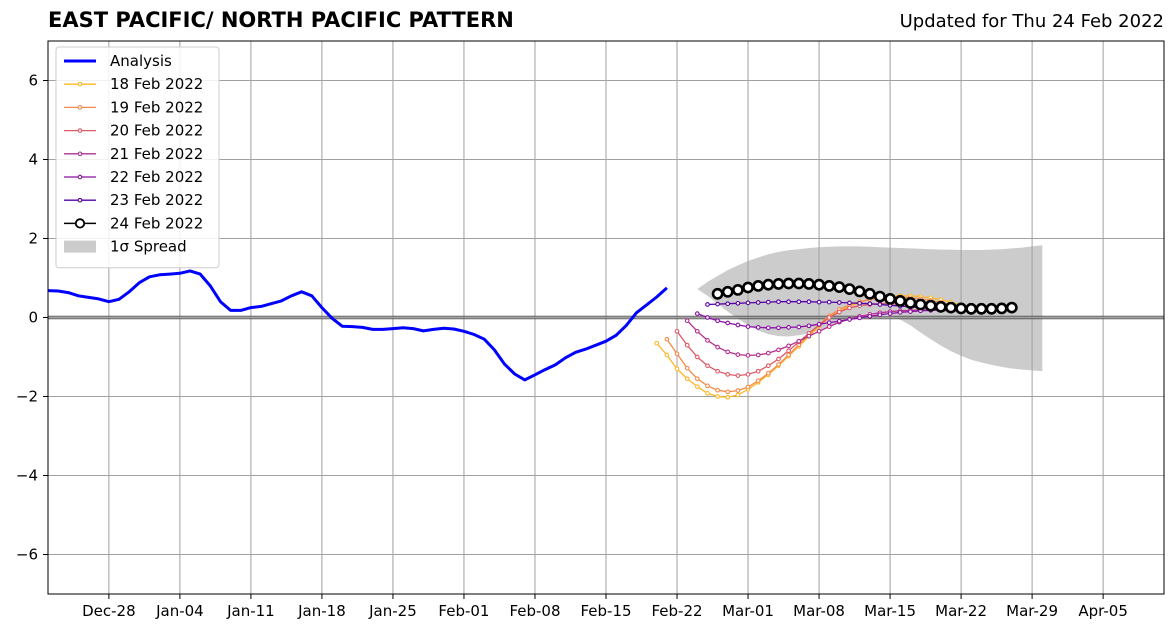  I want to click on chart-title: EAST PACIFIC/ NORTH PACIFIC PATTERN, so click(281, 20).